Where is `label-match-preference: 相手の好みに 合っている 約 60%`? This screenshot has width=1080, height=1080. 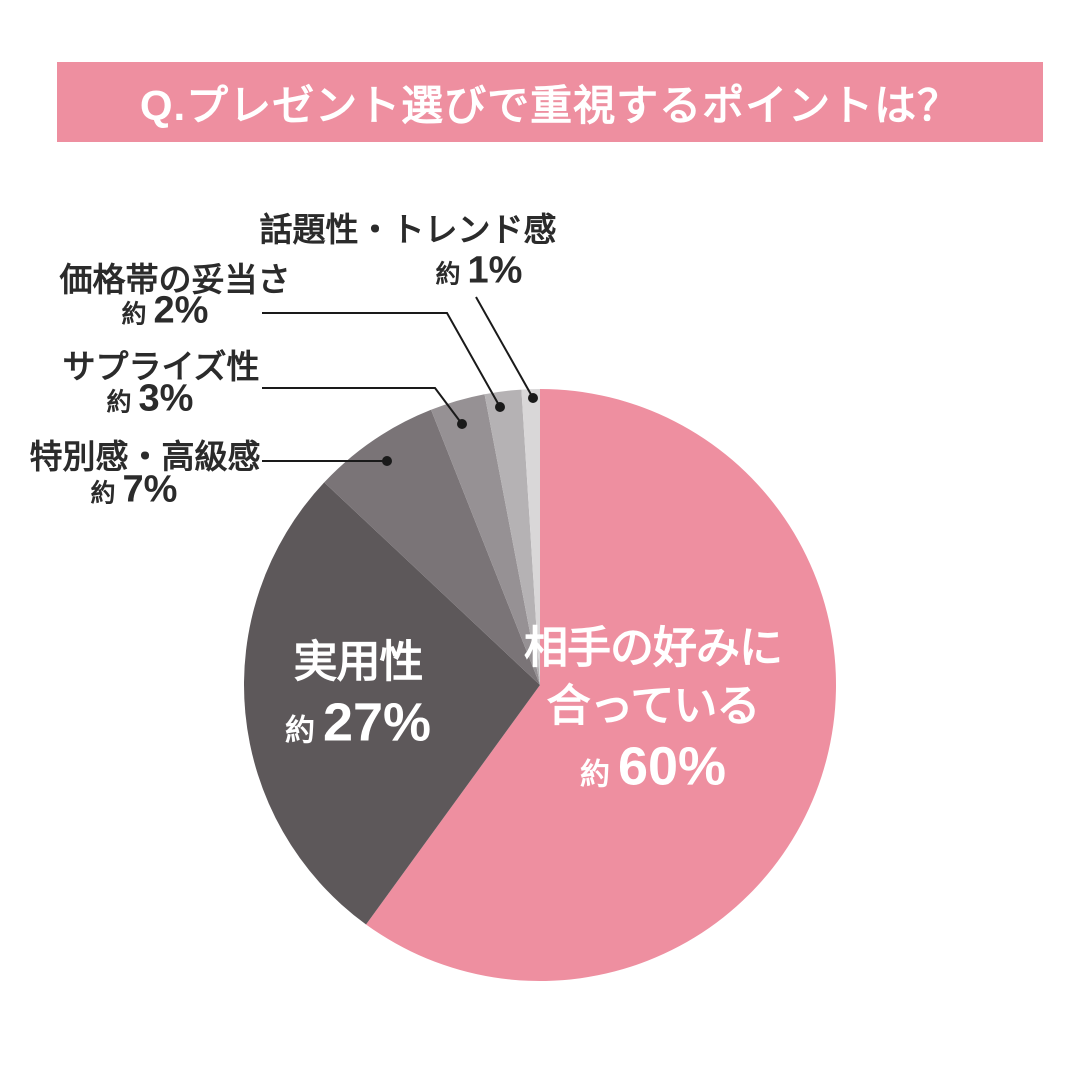
label-match-preference: 相手の好みに 合っている 約 60% is located at coordinates (653, 713).